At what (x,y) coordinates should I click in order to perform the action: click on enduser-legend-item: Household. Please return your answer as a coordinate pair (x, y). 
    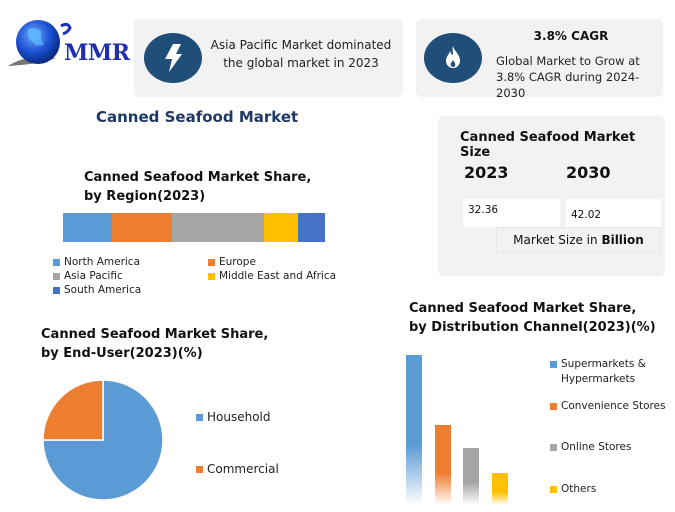
    Looking at the image, I should click on (233, 417).